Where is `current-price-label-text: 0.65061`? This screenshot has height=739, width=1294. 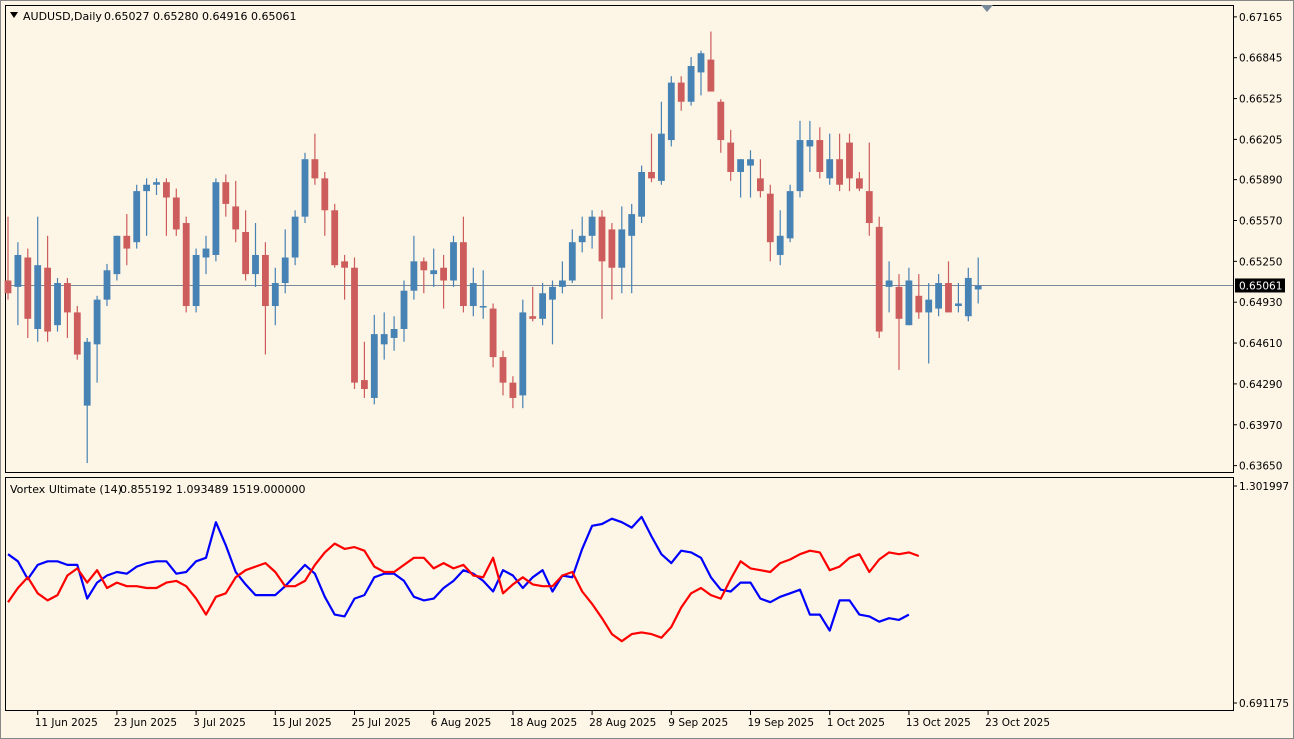
current-price-label-text: 0.65061 is located at coordinates (1260, 286).